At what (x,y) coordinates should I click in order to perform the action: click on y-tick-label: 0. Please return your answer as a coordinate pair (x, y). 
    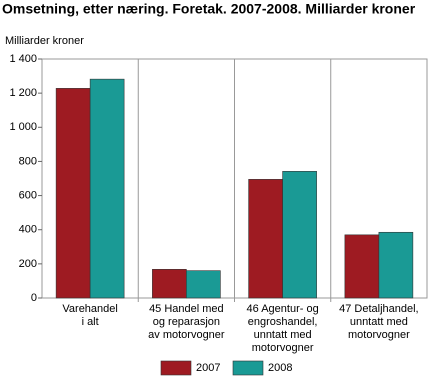
    Looking at the image, I should click on (34, 298).